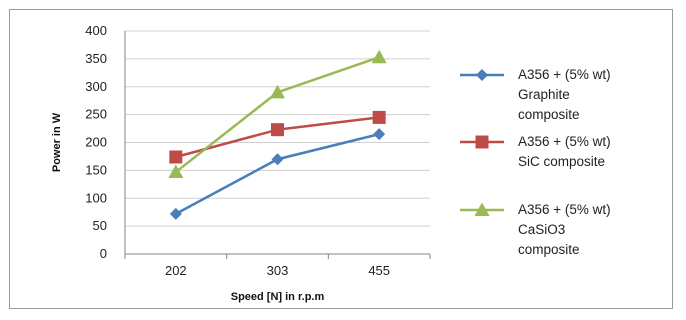  Describe the element at coordinates (57, 142) in the screenshot. I see `y-axis-title: Power in W` at that location.